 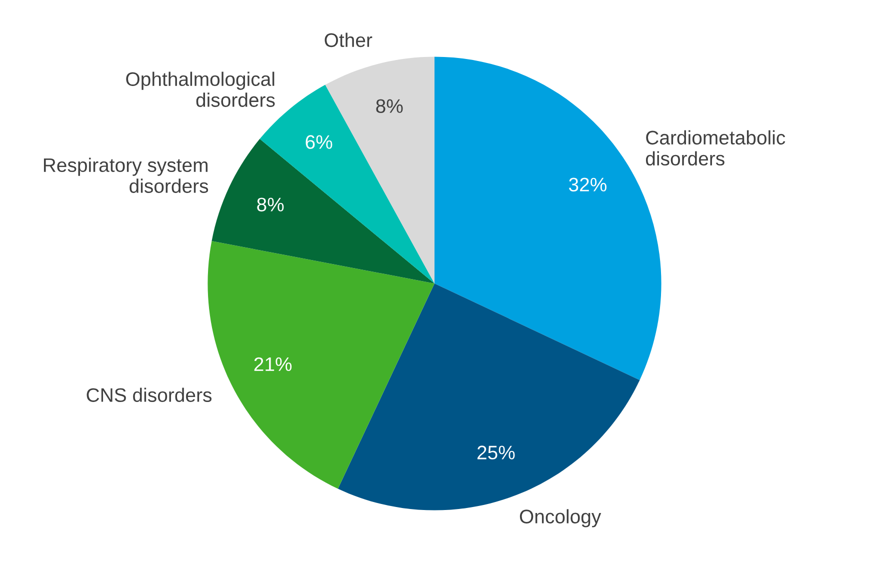 What do you see at coordinates (587, 185) in the screenshot?
I see `data-label: 32%` at bounding box center [587, 185].